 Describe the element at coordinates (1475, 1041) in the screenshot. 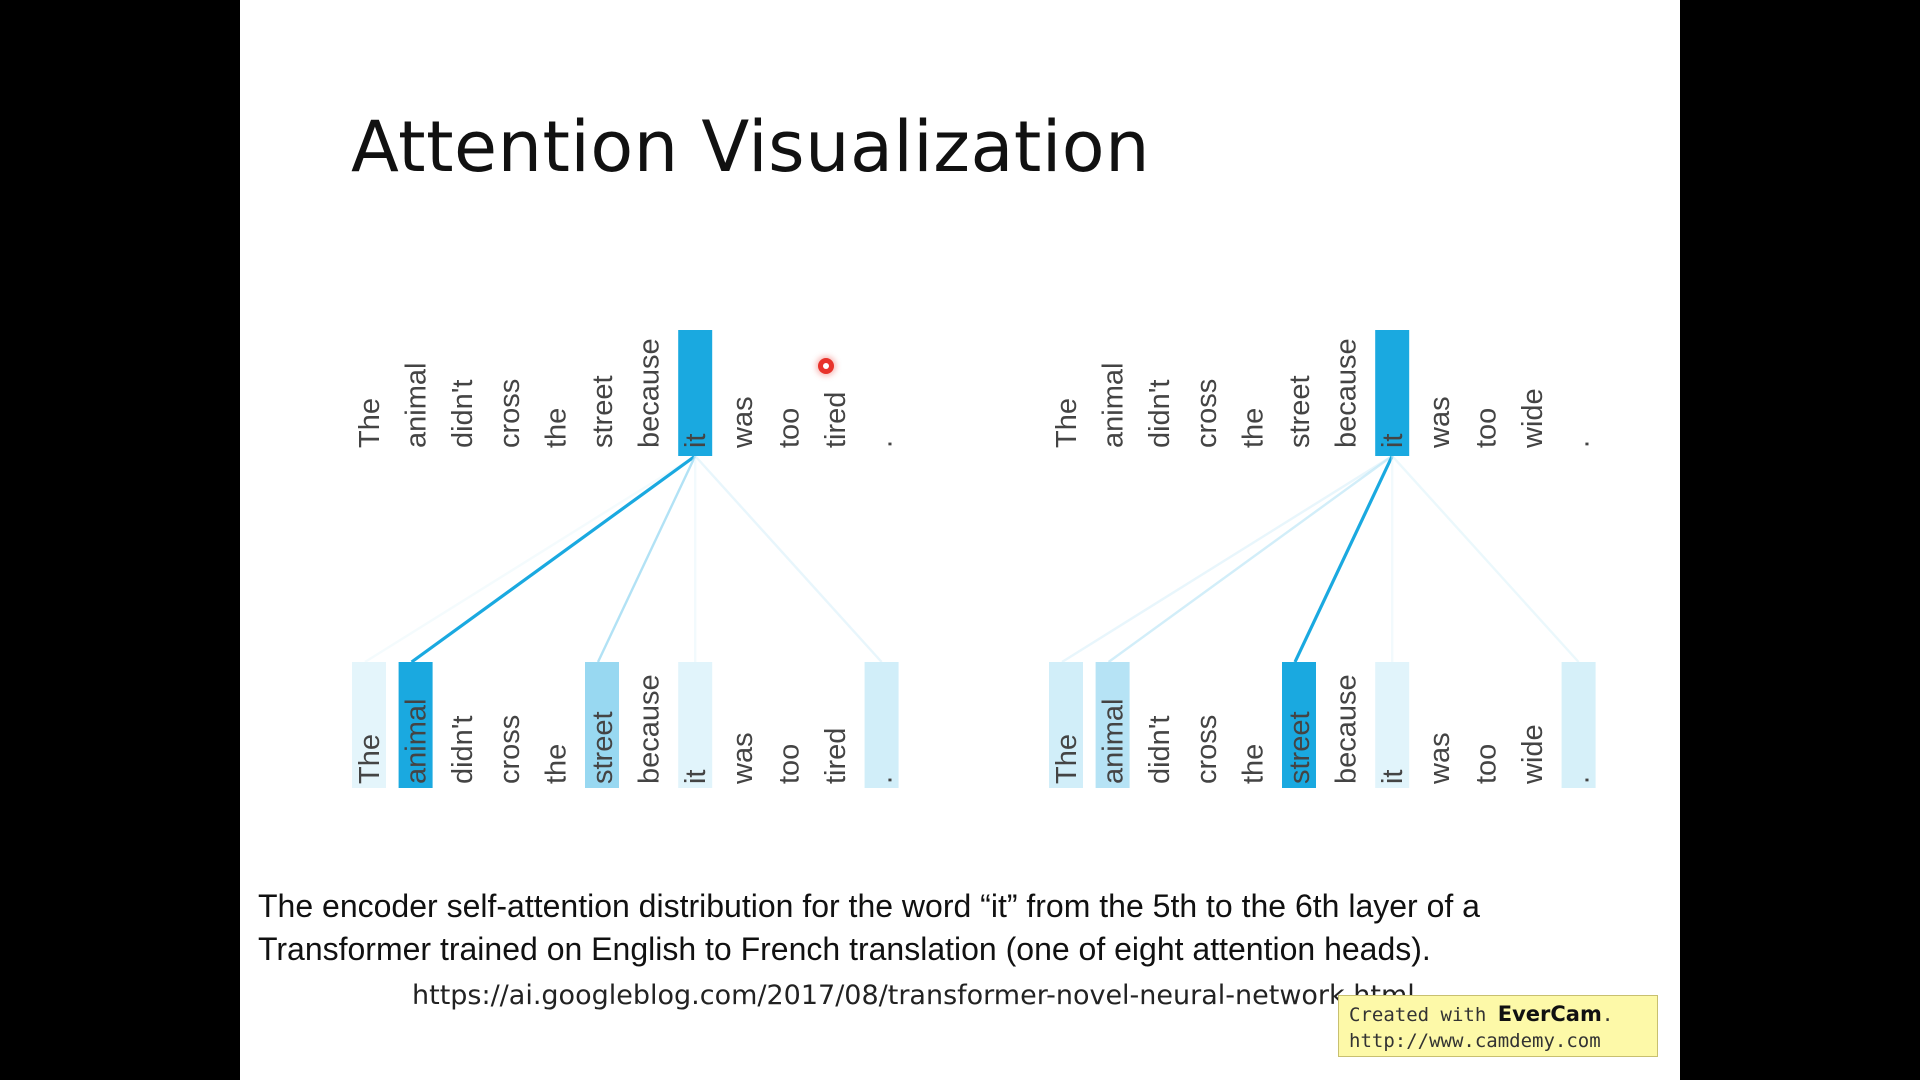

I see `watermark-url: http://www.camdemy.com` at that location.